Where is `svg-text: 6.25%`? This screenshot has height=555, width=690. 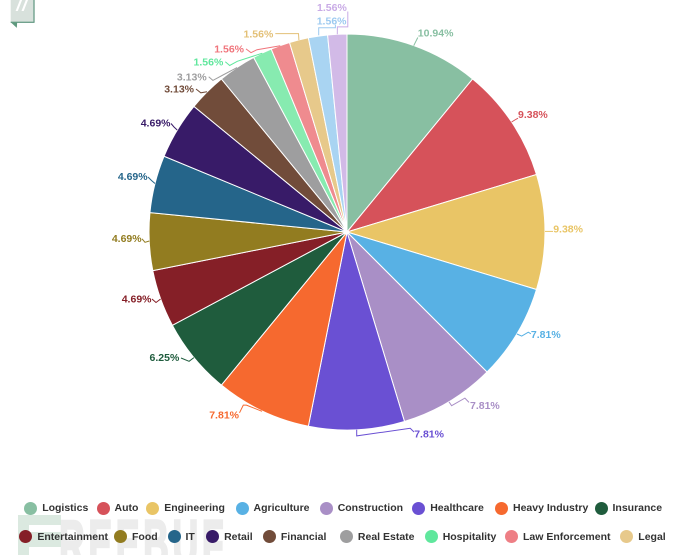 svg-text: 6.25% is located at coordinates (165, 358).